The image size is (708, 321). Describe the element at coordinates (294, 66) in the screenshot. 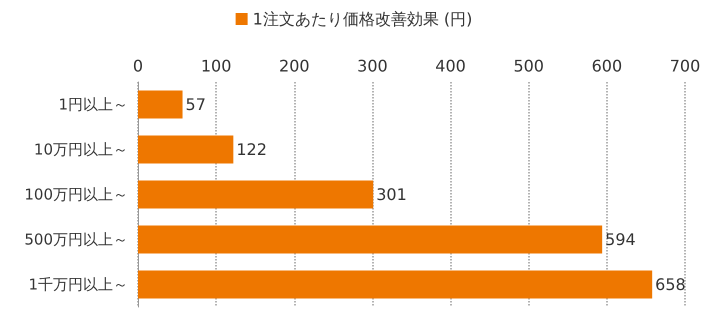

I see `x-tick-label: 200` at that location.